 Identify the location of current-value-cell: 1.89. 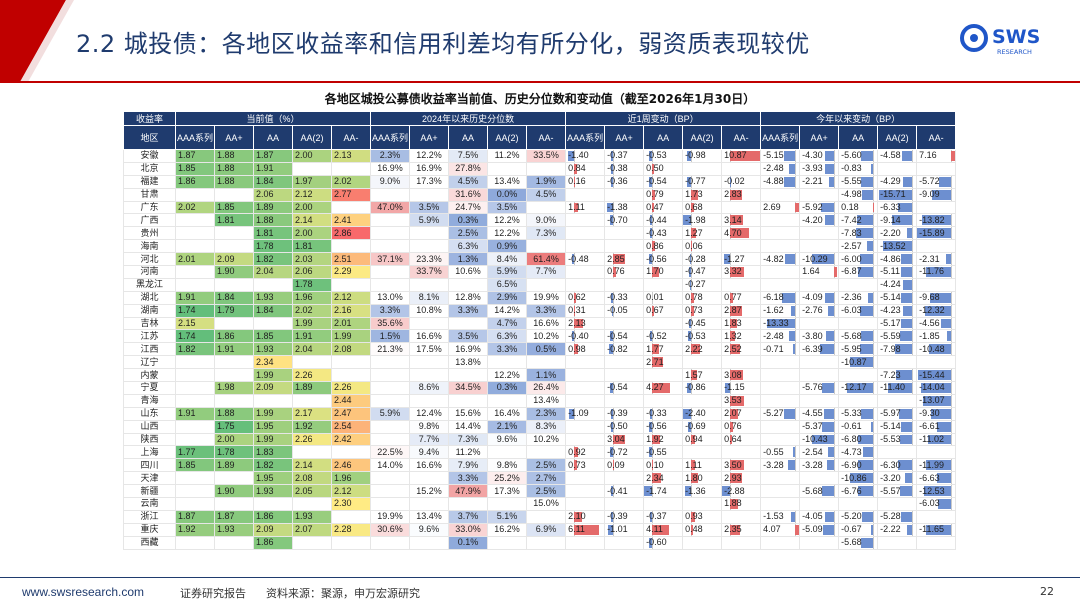
(234, 465).